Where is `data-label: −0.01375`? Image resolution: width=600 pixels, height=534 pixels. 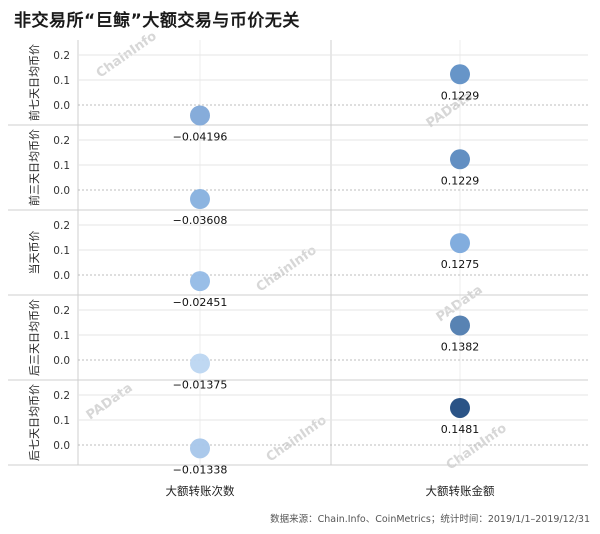 data-label: −0.01375 is located at coordinates (200, 384).